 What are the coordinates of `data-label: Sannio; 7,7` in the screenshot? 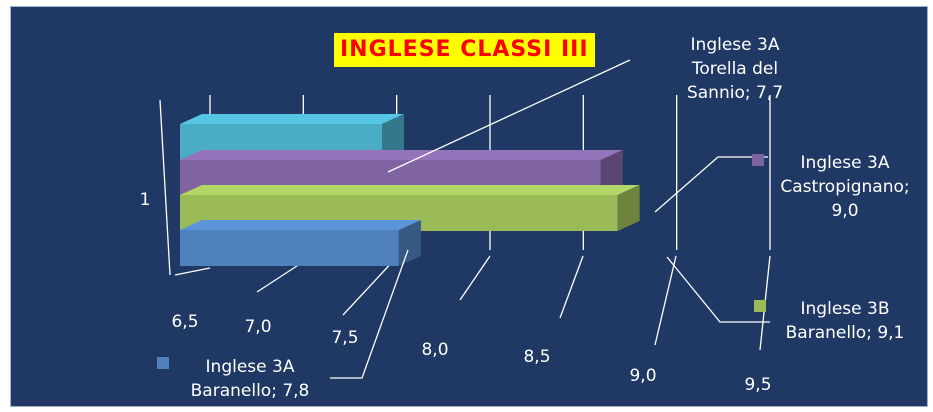 It's located at (735, 93).